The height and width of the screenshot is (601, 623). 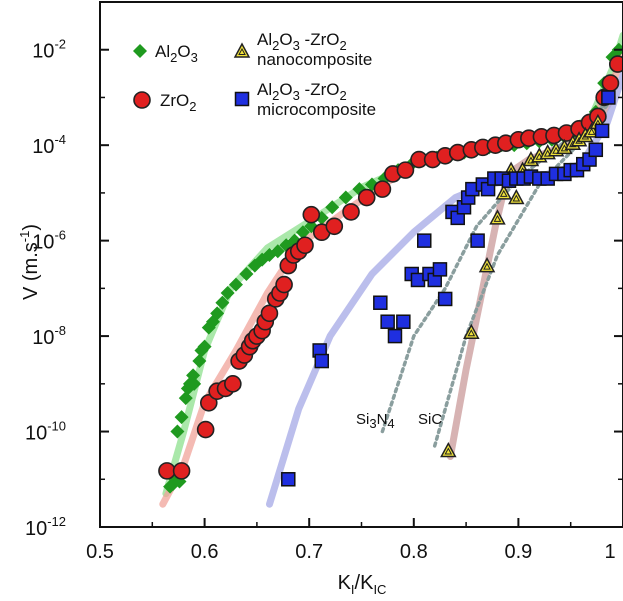 What do you see at coordinates (24, 237) in the screenshot?
I see `y-axis-title-sup: -1` at bounding box center [24, 237].